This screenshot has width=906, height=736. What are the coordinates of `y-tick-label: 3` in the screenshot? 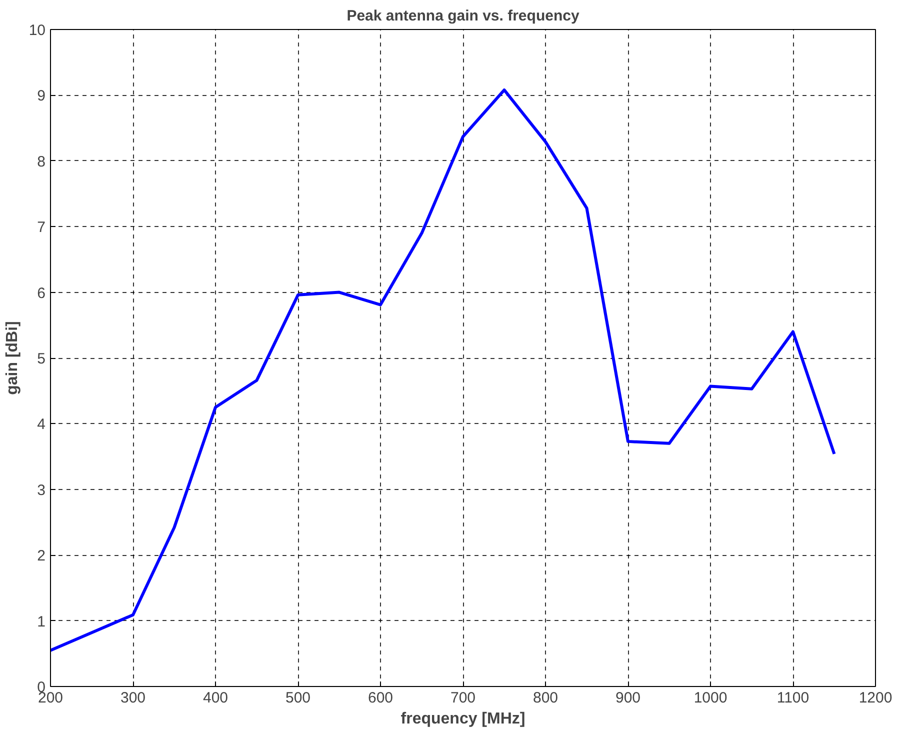 It's located at (41, 490).